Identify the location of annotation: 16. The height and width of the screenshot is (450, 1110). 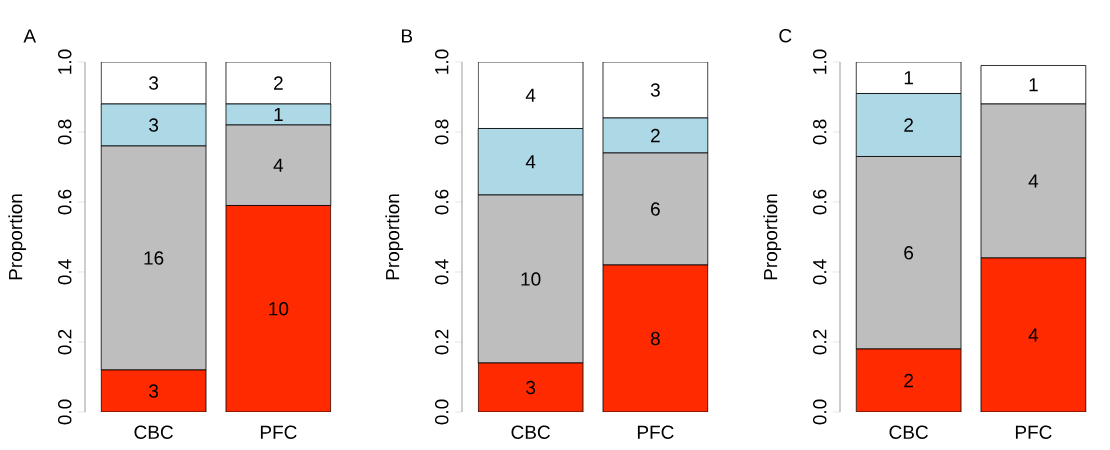
(154, 258).